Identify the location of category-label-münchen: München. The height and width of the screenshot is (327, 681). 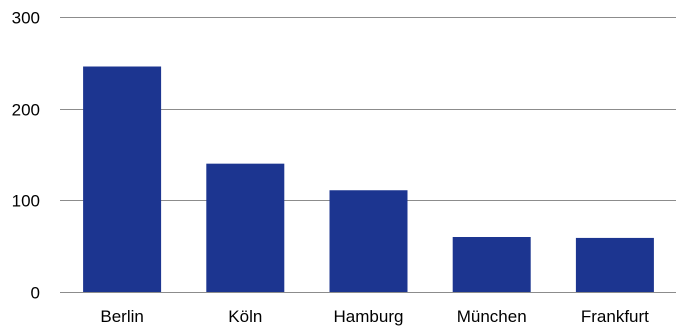
(492, 316).